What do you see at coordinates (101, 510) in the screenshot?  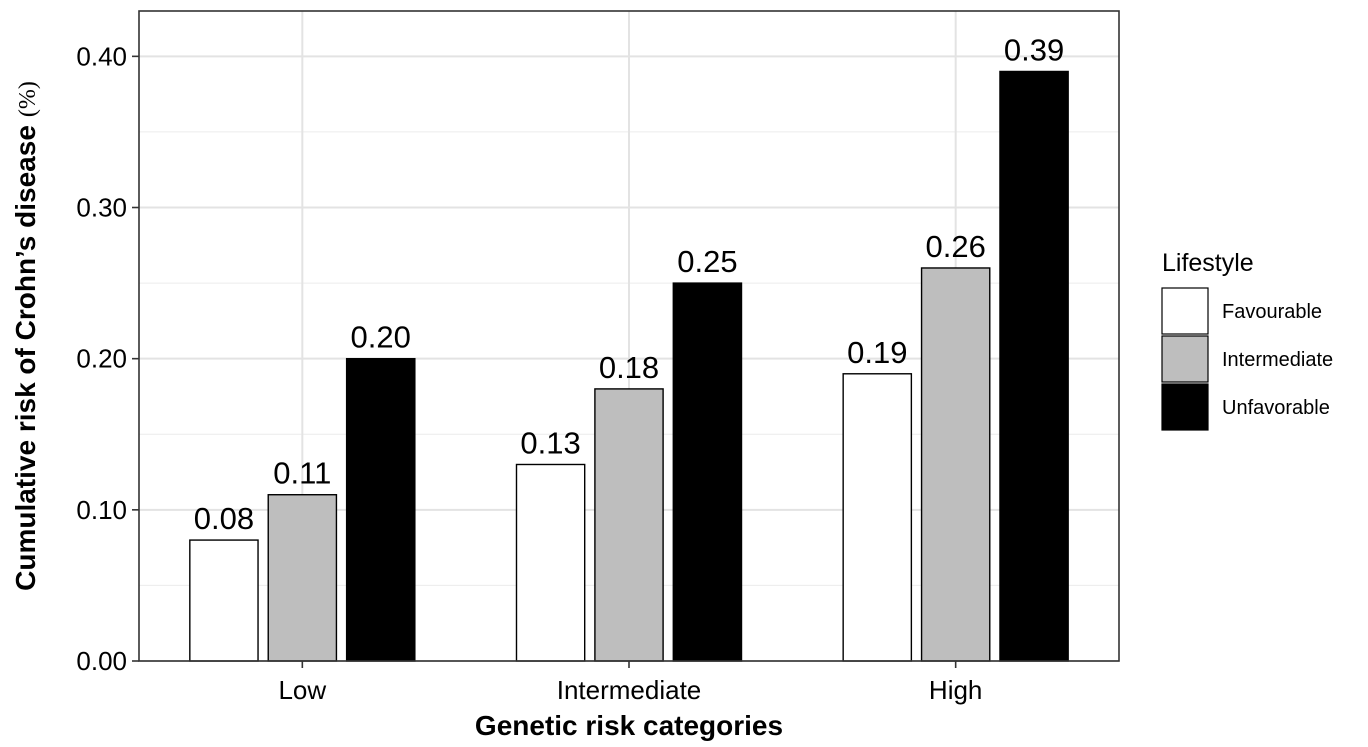 I see `y-tick-label: 0.10` at bounding box center [101, 510].